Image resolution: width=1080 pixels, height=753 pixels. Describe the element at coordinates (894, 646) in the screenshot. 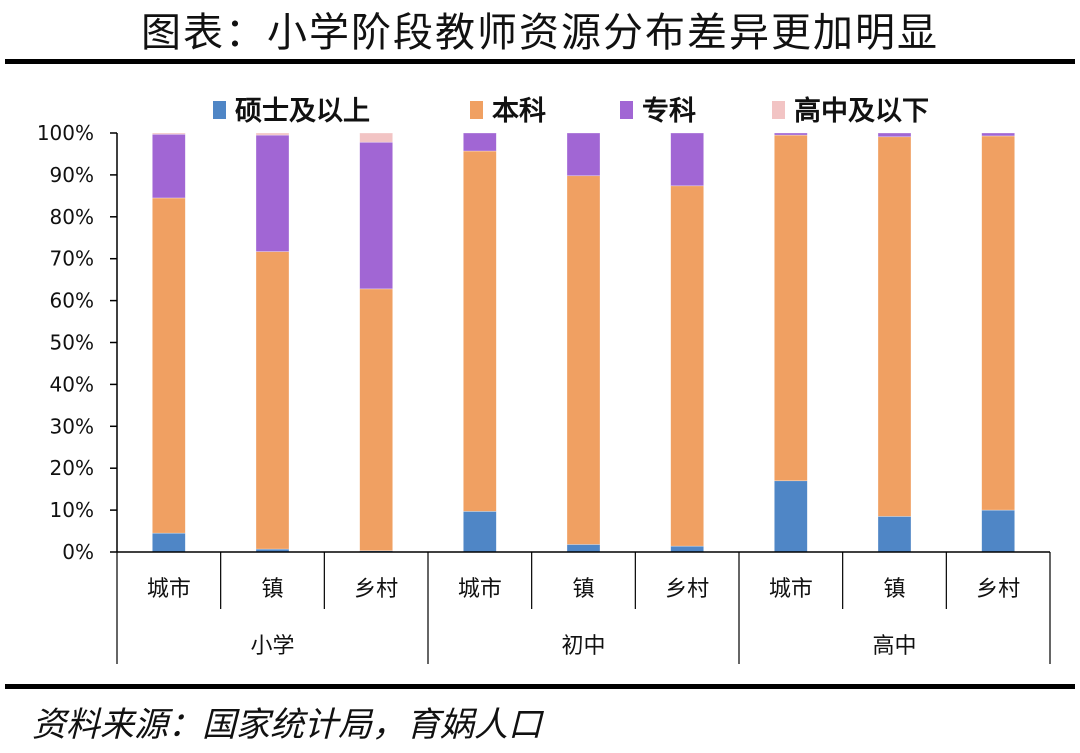

I see `x-group-label: 高中` at that location.